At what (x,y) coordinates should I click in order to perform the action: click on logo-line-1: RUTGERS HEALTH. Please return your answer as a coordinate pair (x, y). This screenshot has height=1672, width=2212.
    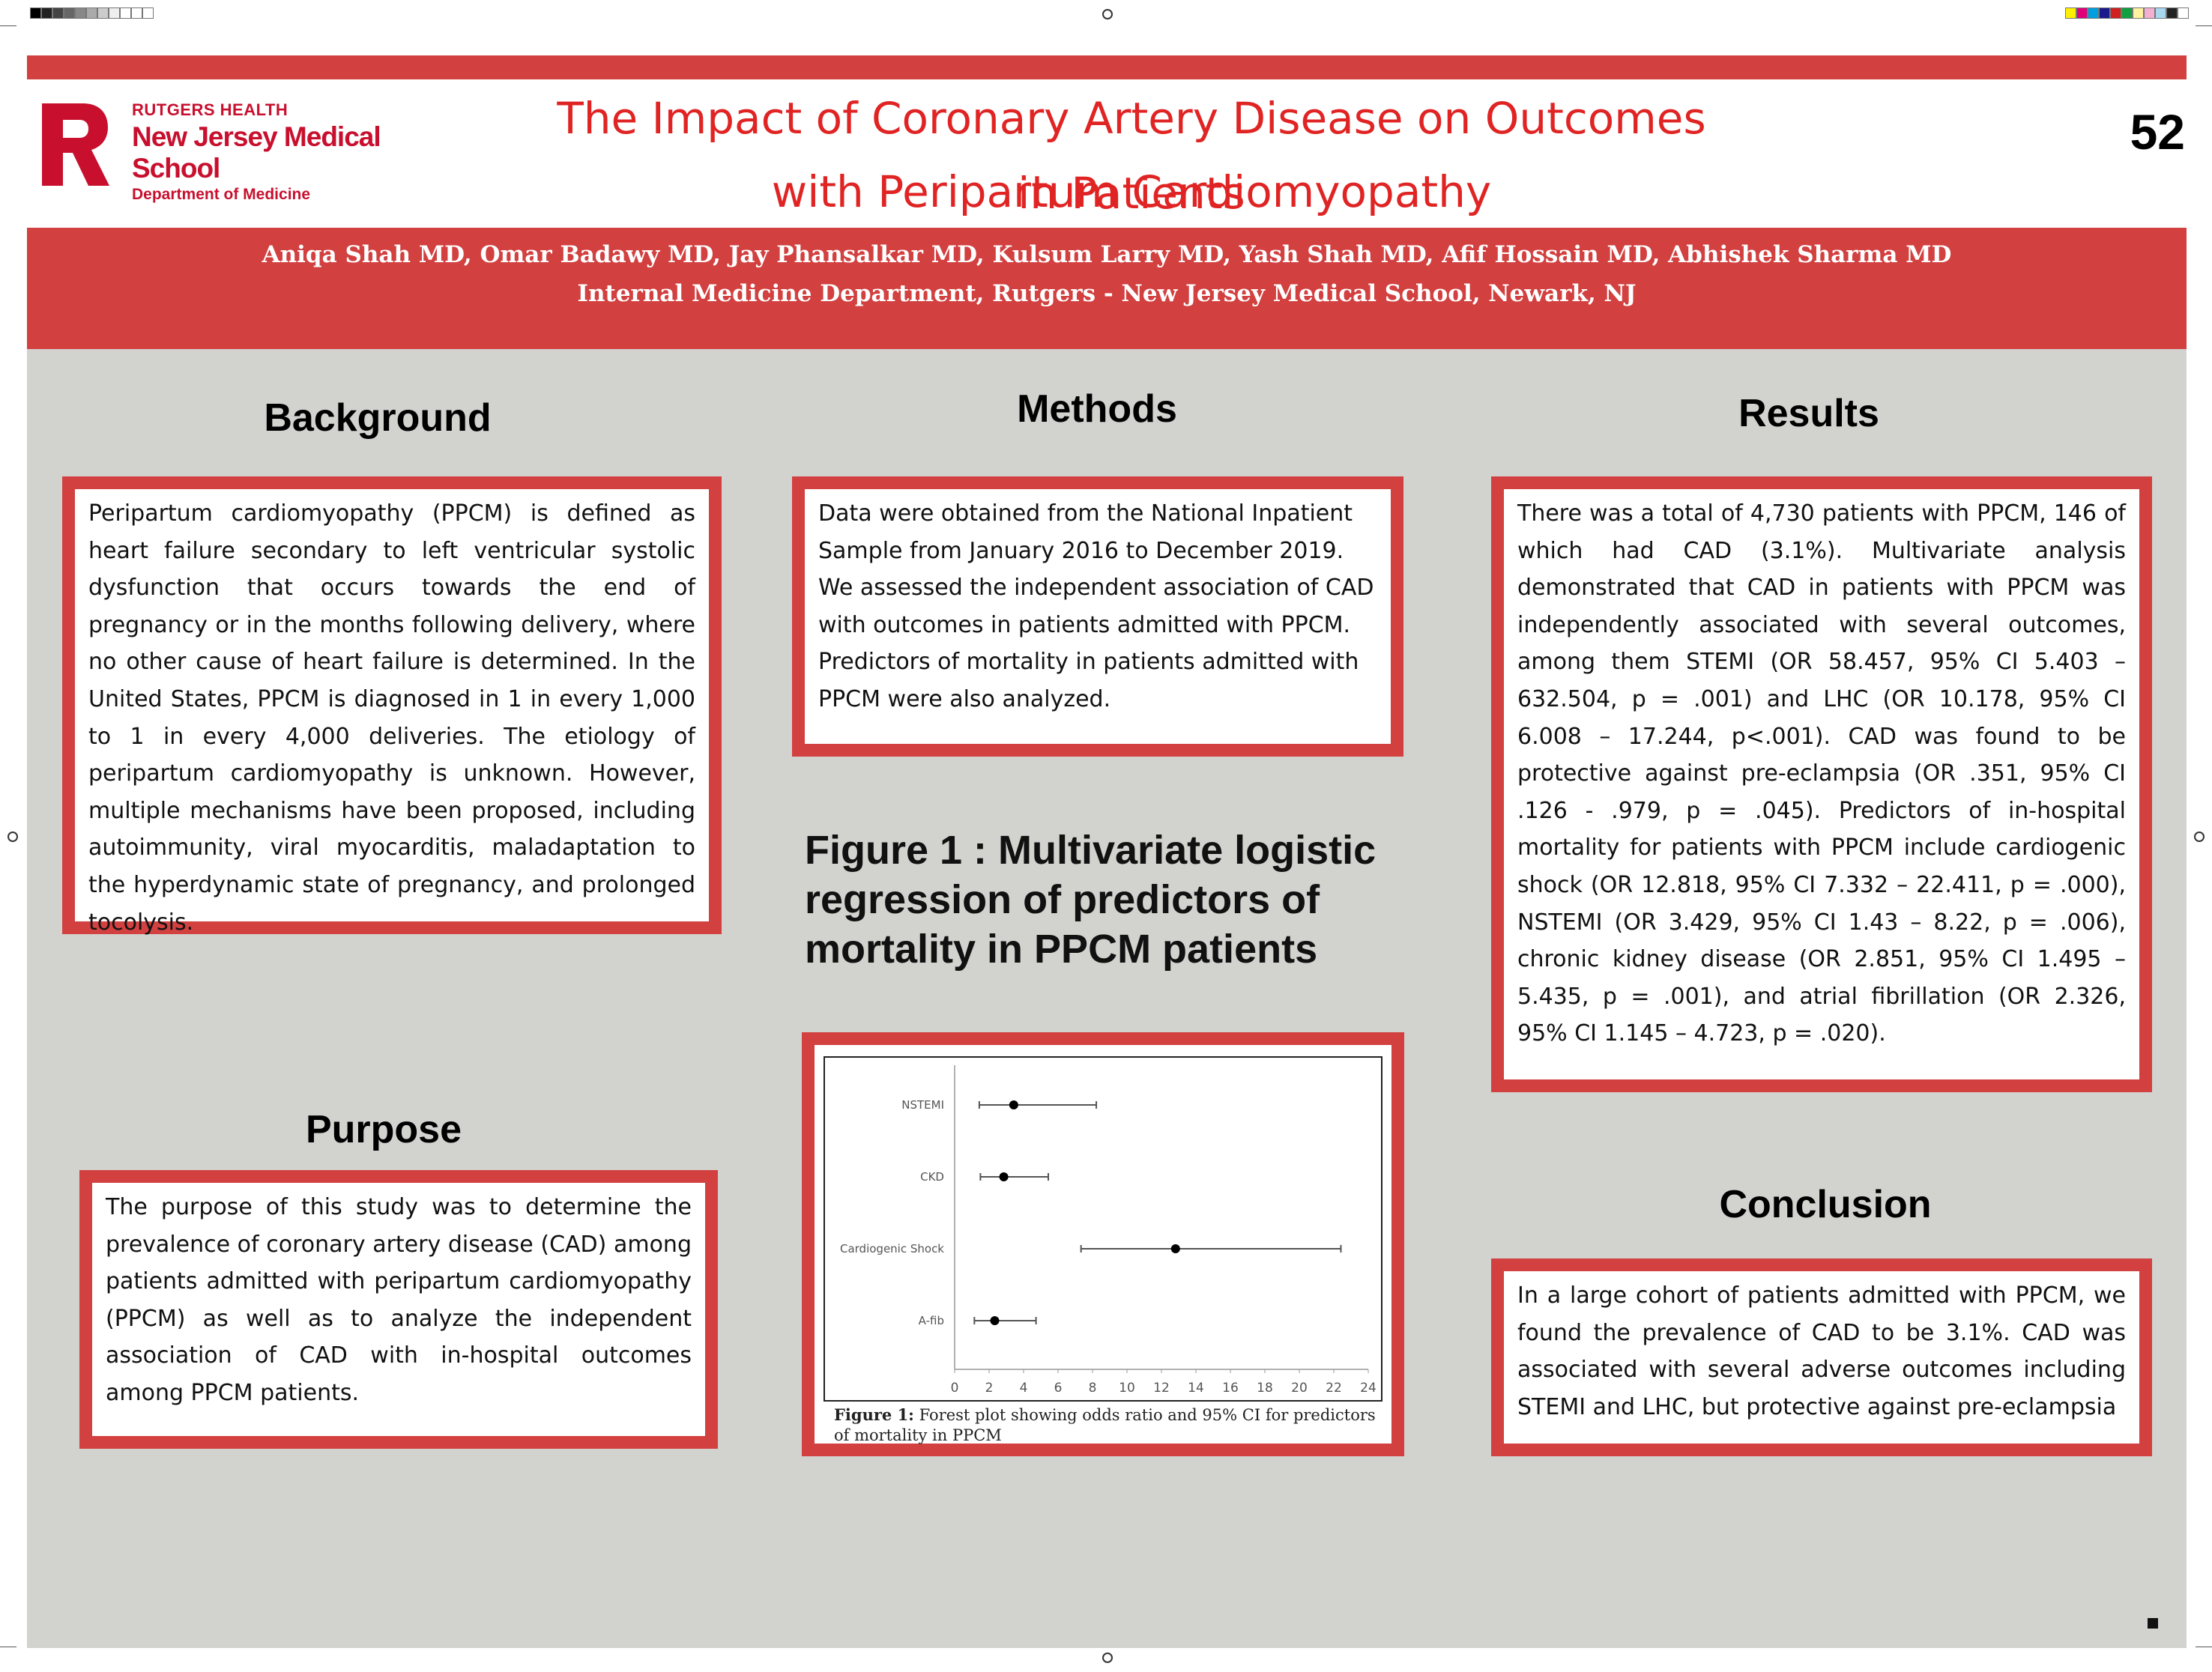
    Looking at the image, I should click on (210, 109).